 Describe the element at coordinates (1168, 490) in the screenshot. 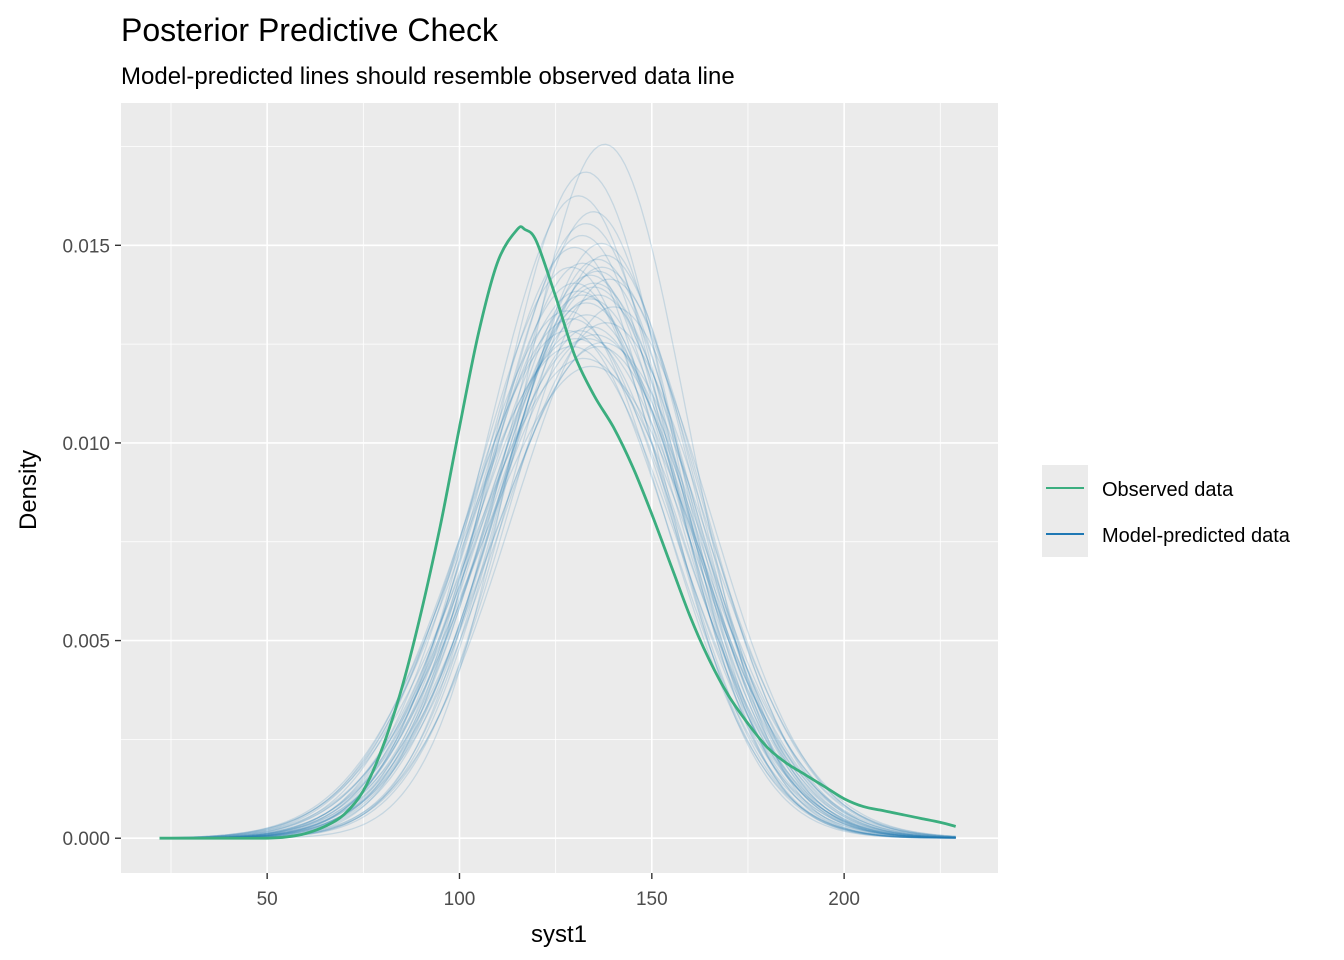

I see `legend-label-observed: Observed data` at that location.